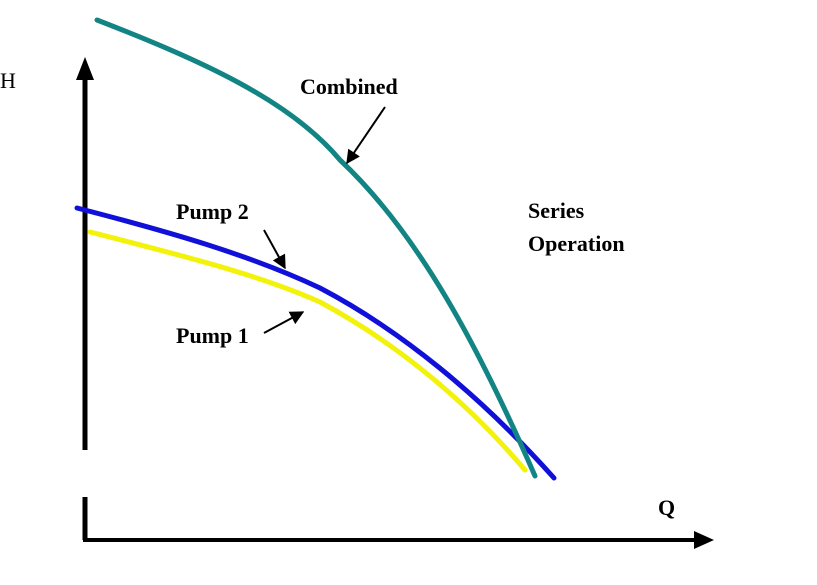  Describe the element at coordinates (666, 507) in the screenshot. I see `q-axis-label: Q` at that location.